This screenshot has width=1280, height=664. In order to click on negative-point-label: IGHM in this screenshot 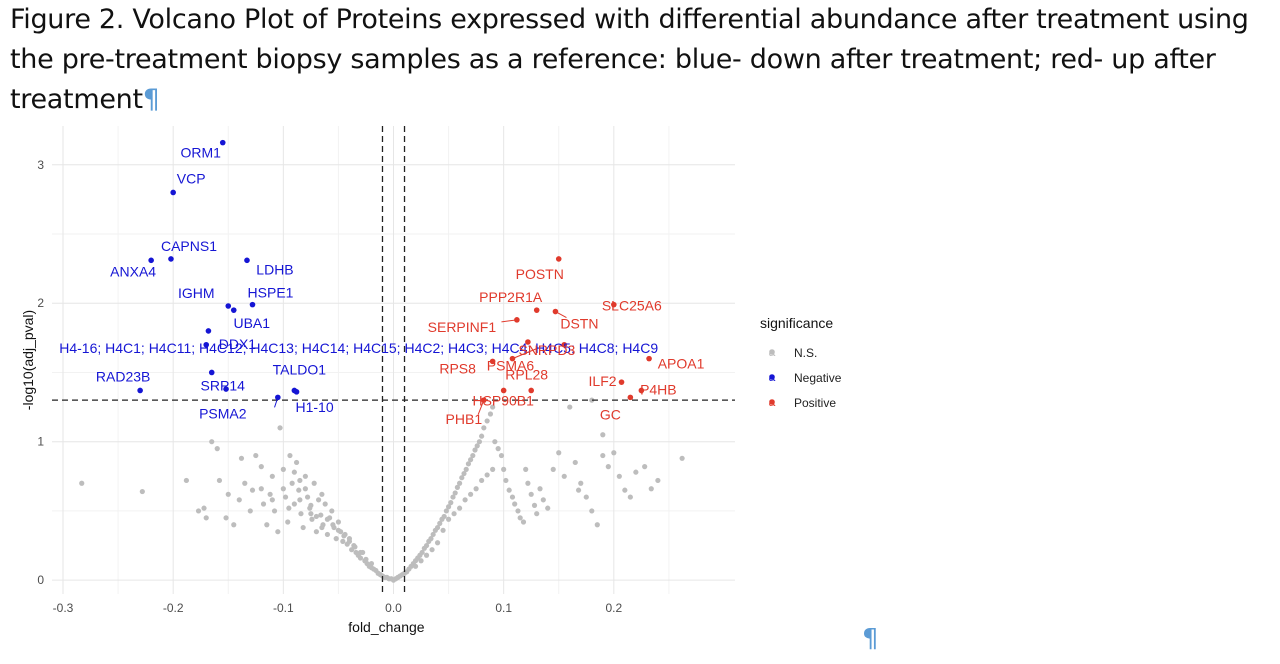, I will do `click(196, 293)`.